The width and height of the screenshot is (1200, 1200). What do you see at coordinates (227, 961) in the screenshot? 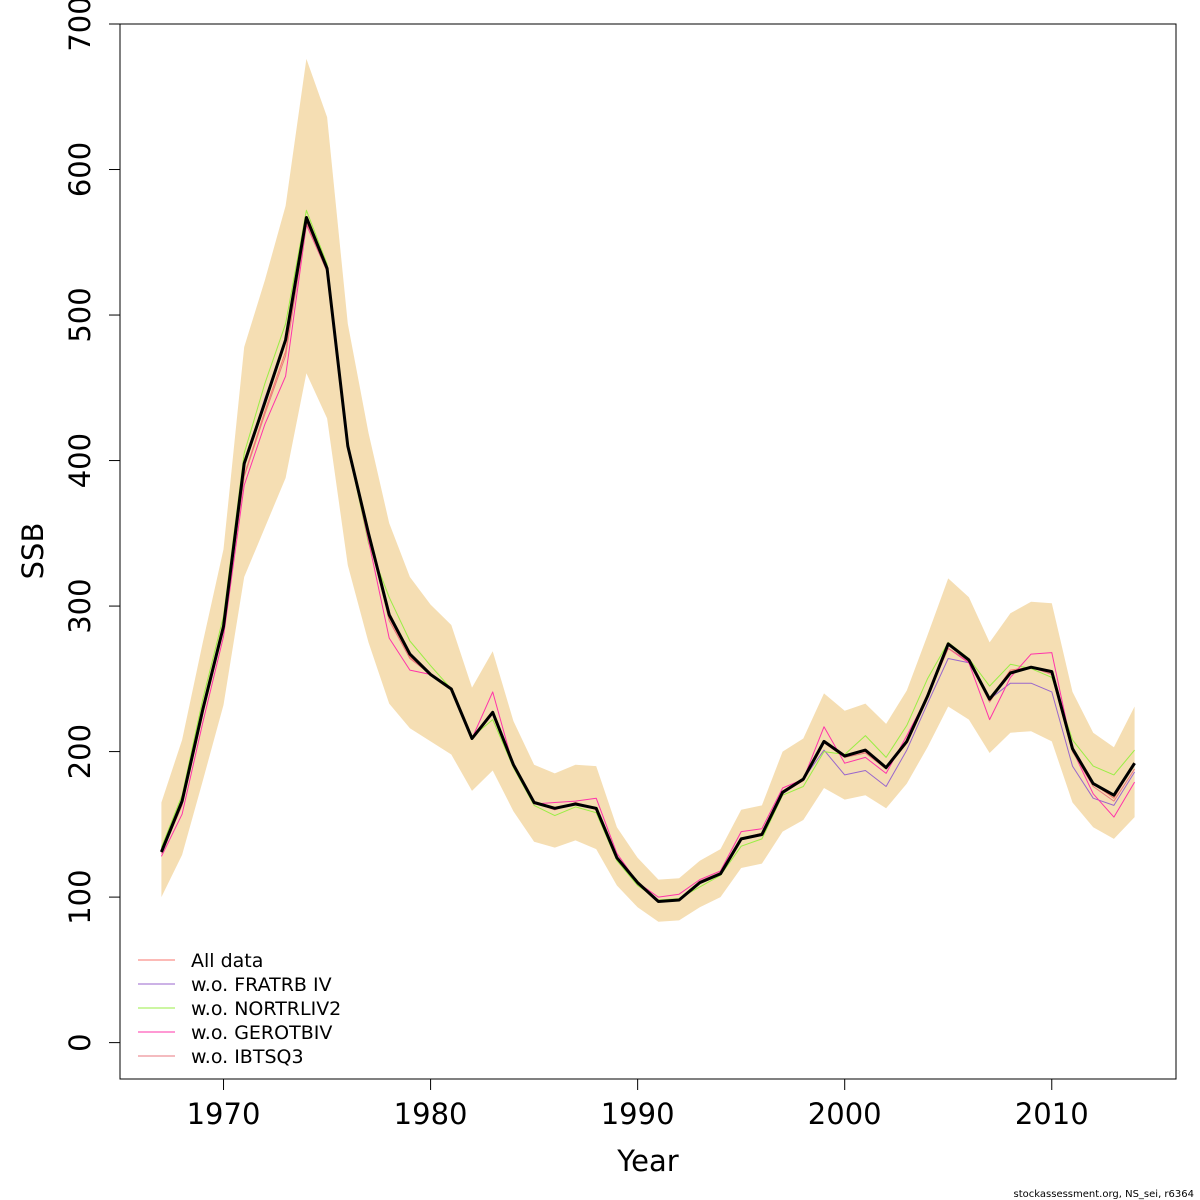
I see `legend-label: All data` at bounding box center [227, 961].